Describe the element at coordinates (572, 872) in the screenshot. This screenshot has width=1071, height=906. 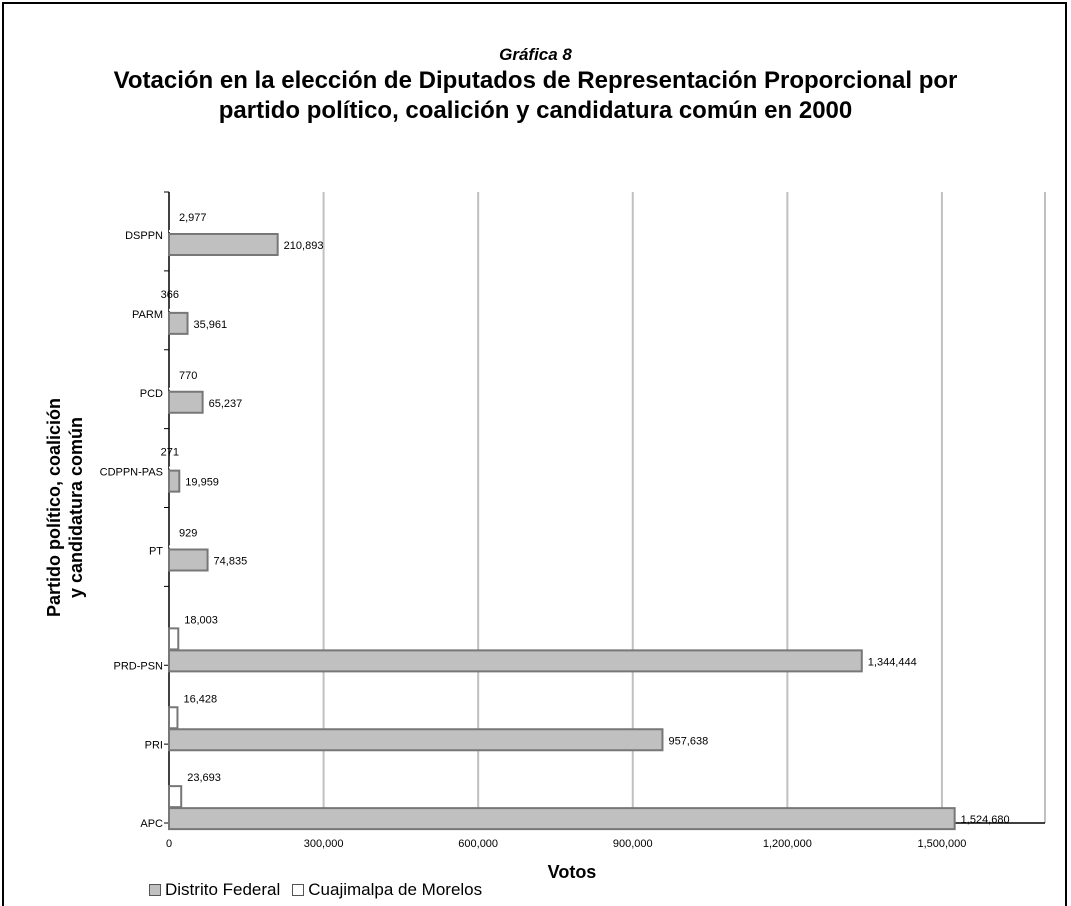
I see `x-axis-title: Votos` at that location.